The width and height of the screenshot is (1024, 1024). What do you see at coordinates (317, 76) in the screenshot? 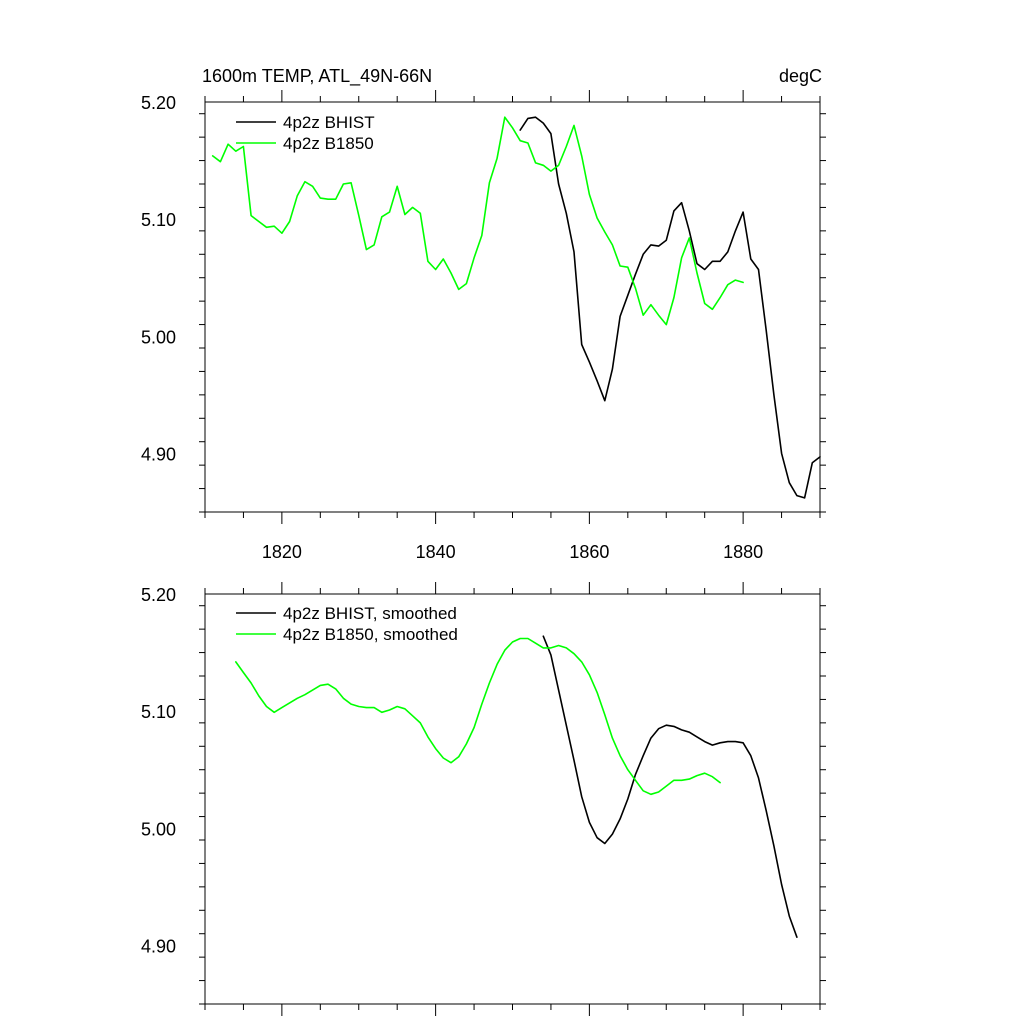
I see `p1-title-left: 1600m TEMP, ATL_49N-66N` at bounding box center [317, 76].